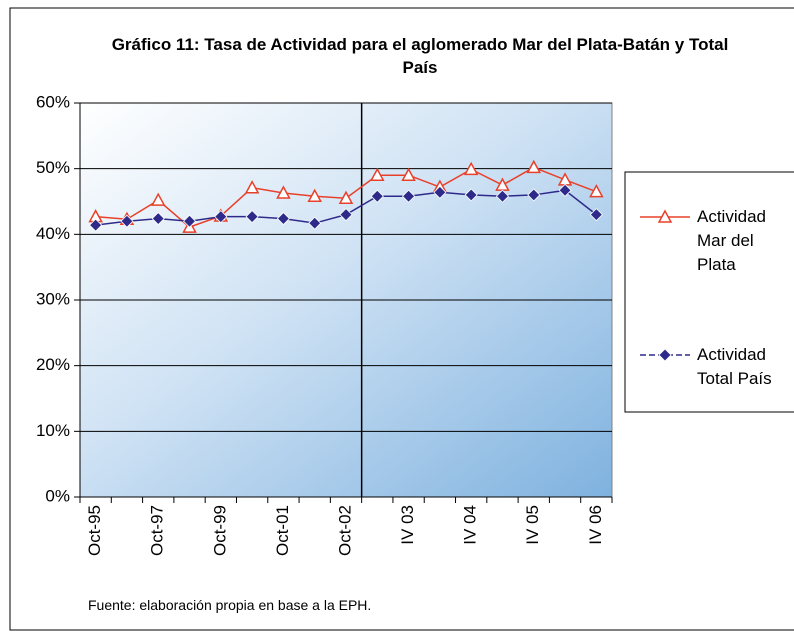  I want to click on x-tick-label: Oct-99, so click(219, 530).